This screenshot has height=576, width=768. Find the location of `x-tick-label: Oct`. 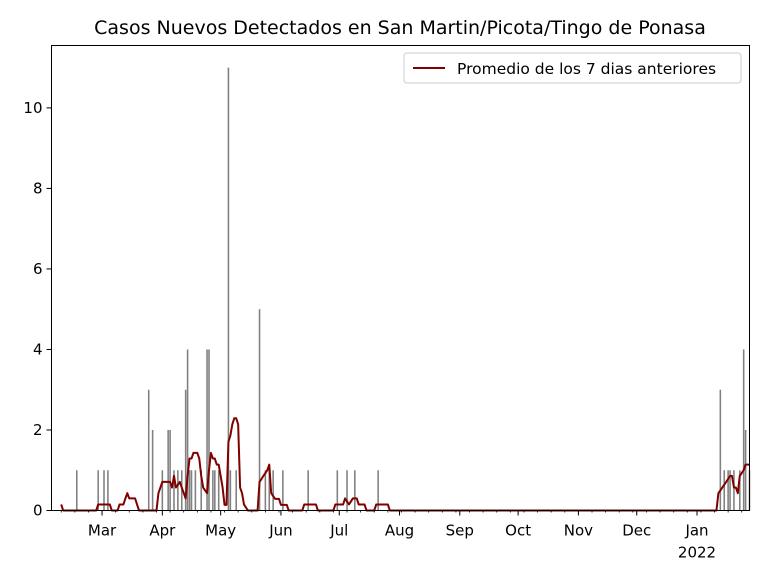

x-tick-label: Oct is located at coordinates (518, 531).